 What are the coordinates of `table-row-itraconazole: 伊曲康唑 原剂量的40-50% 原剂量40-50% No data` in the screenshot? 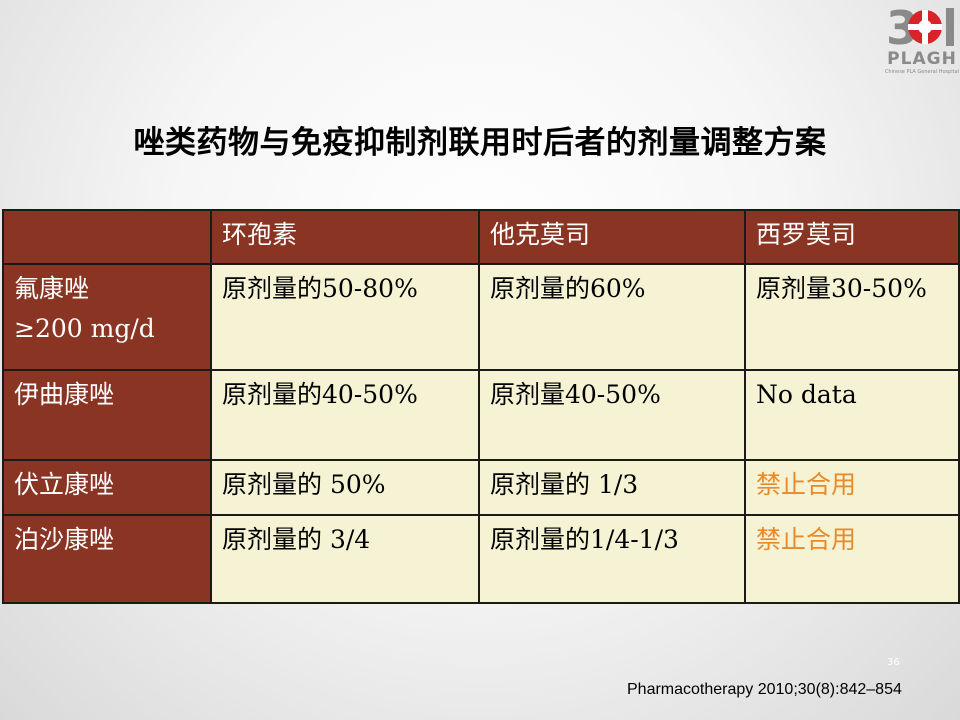 It's located at (481, 415).